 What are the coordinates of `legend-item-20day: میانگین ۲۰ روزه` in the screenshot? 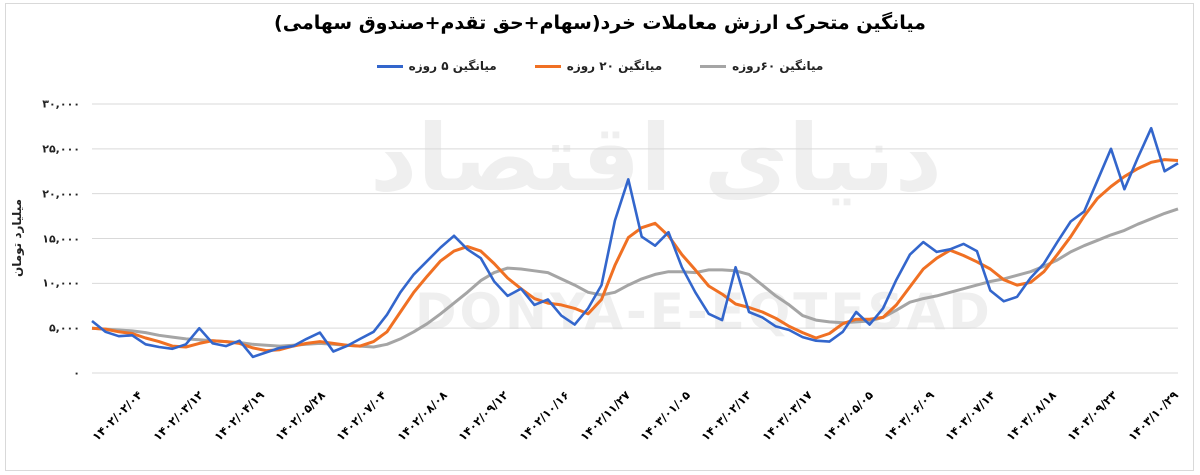 It's located at (598, 66).